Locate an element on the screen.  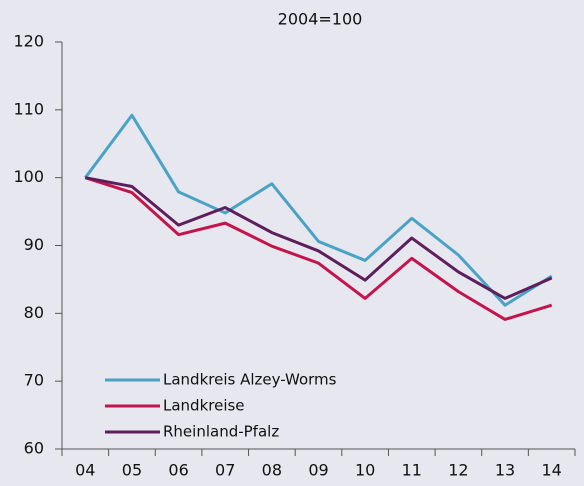
x-tick-label: 09 is located at coordinates (318, 470).